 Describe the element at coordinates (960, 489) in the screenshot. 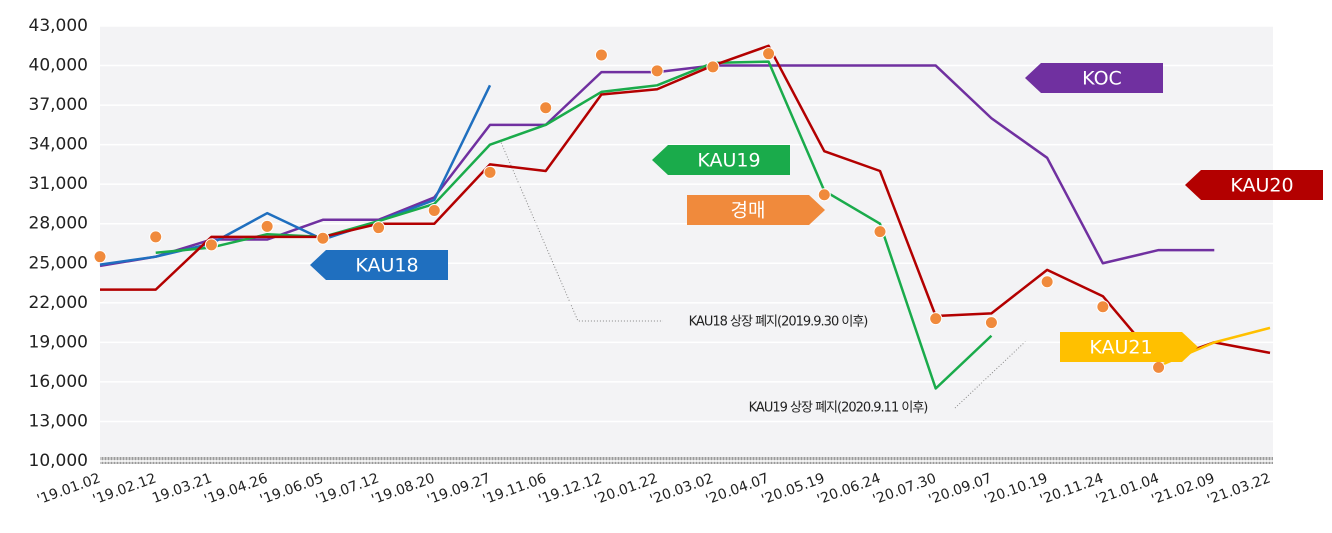

I see `x-tick-label: '20.09.07` at that location.